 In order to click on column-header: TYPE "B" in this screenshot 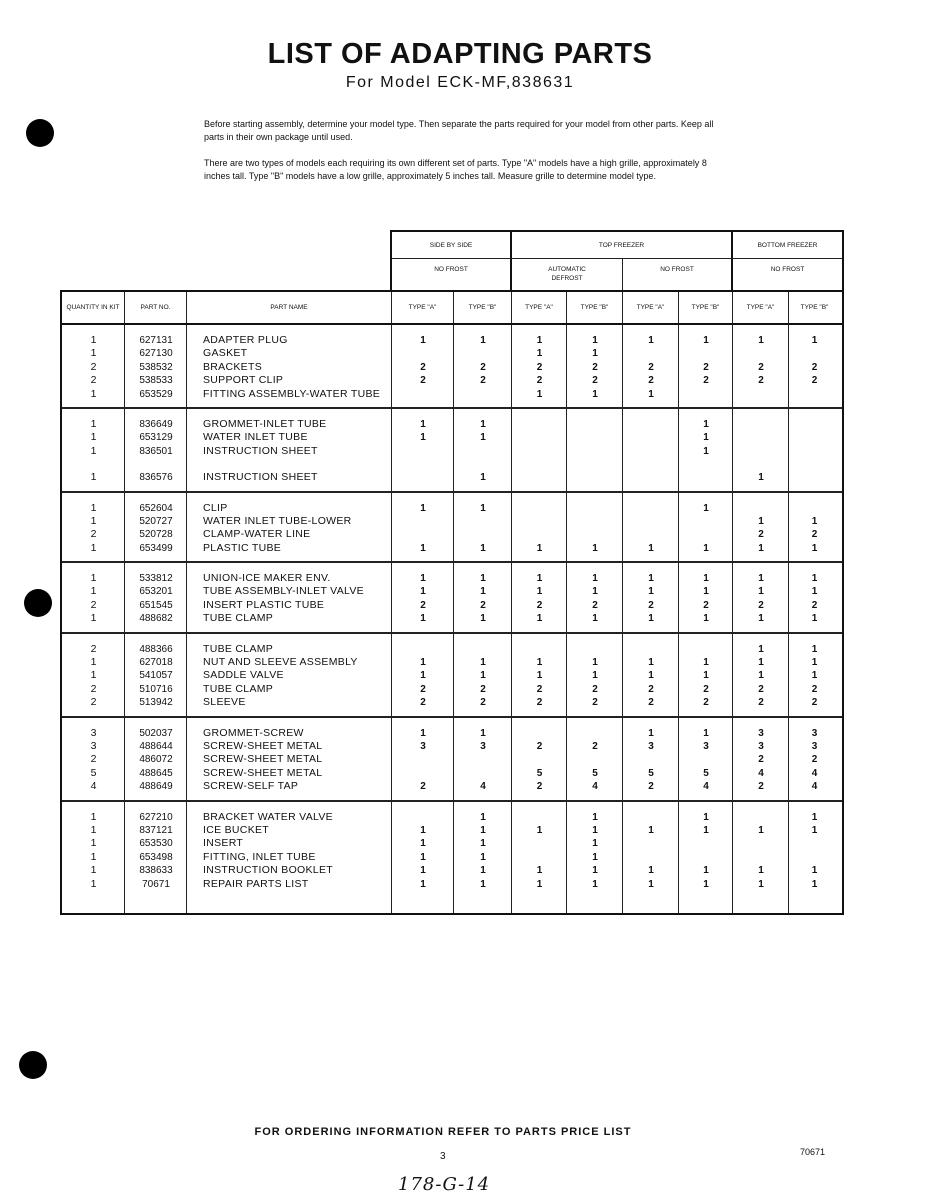, I will do `click(814, 307)`.